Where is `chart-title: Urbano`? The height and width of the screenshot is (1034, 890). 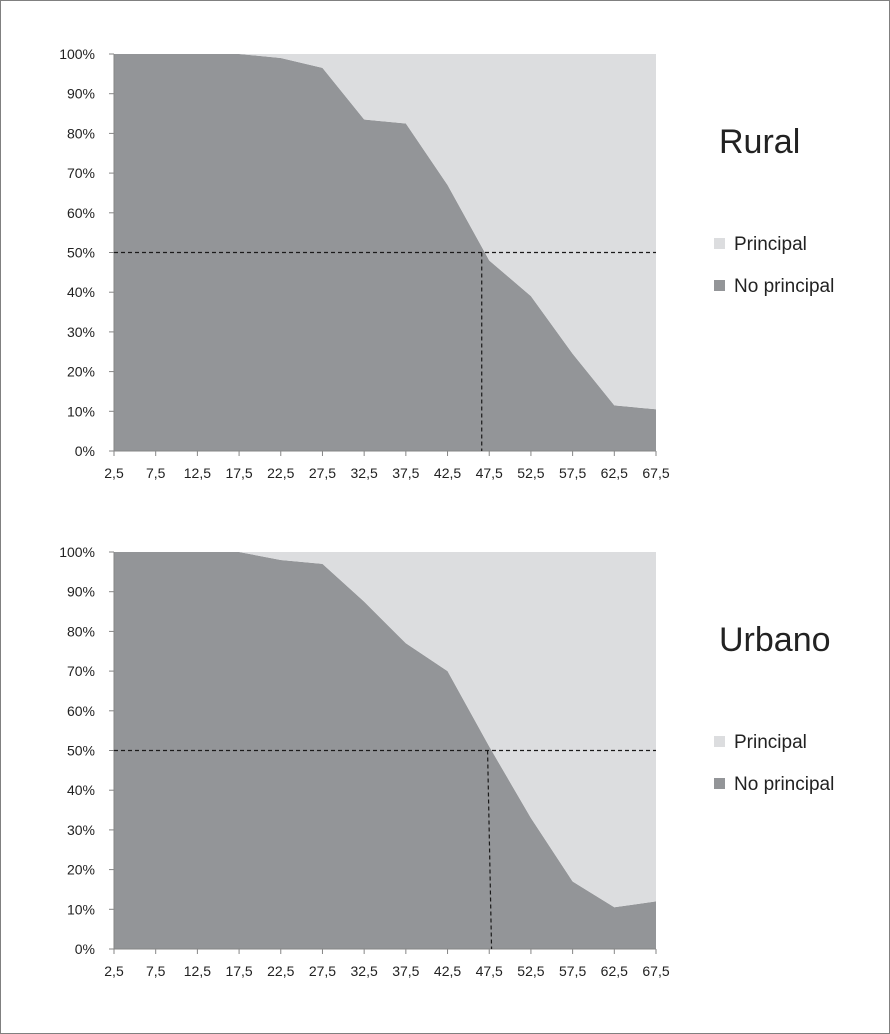 chart-title: Urbano is located at coordinates (775, 640).